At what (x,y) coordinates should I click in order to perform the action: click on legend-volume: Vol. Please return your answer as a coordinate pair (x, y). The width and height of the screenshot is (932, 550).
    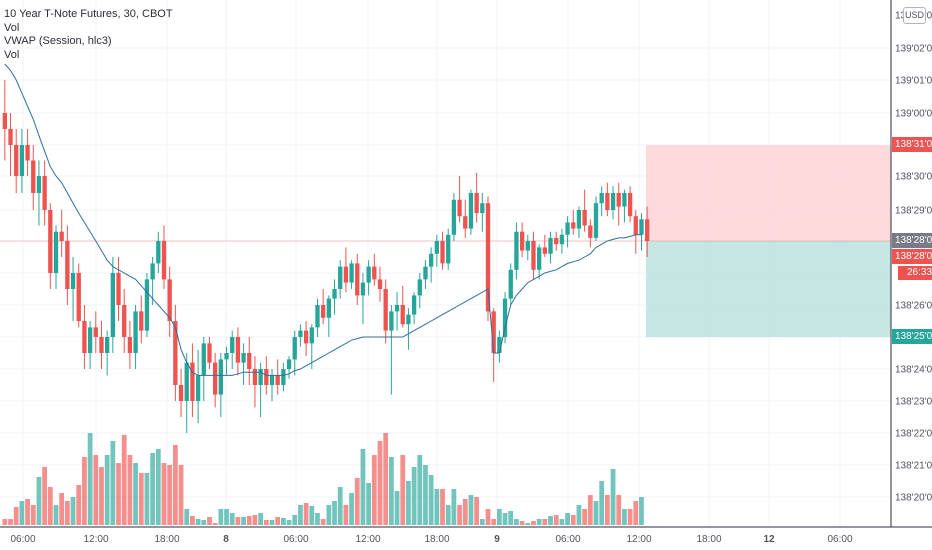
    Looking at the image, I should click on (12, 27).